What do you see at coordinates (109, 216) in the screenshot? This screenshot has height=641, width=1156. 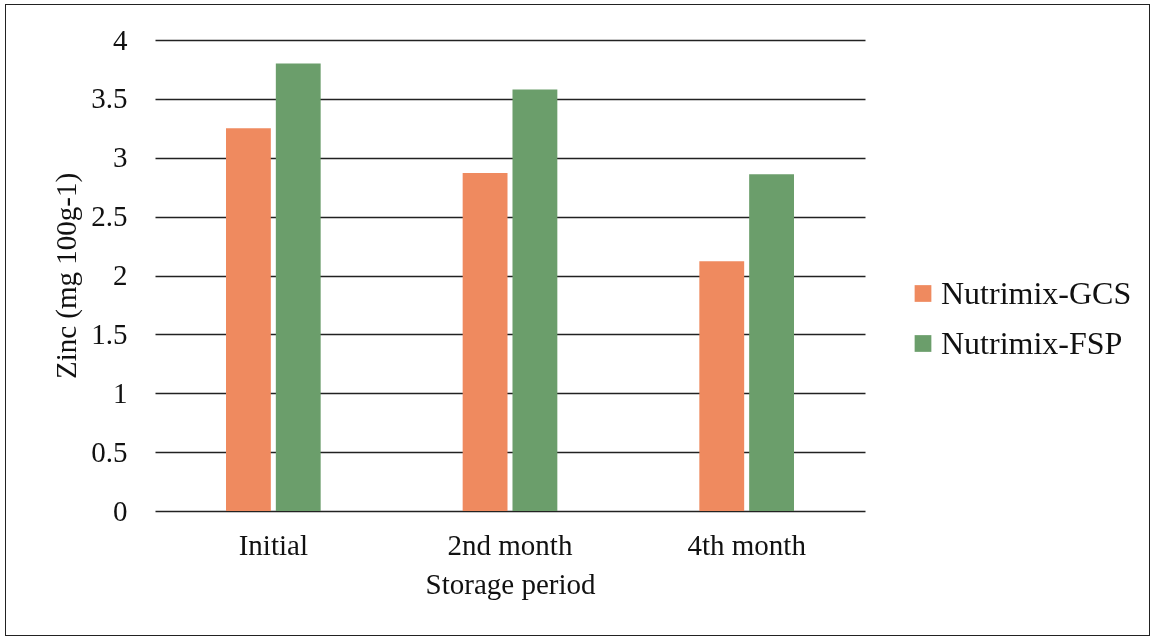 I see `y-tick-label: 2.5` at bounding box center [109, 216].